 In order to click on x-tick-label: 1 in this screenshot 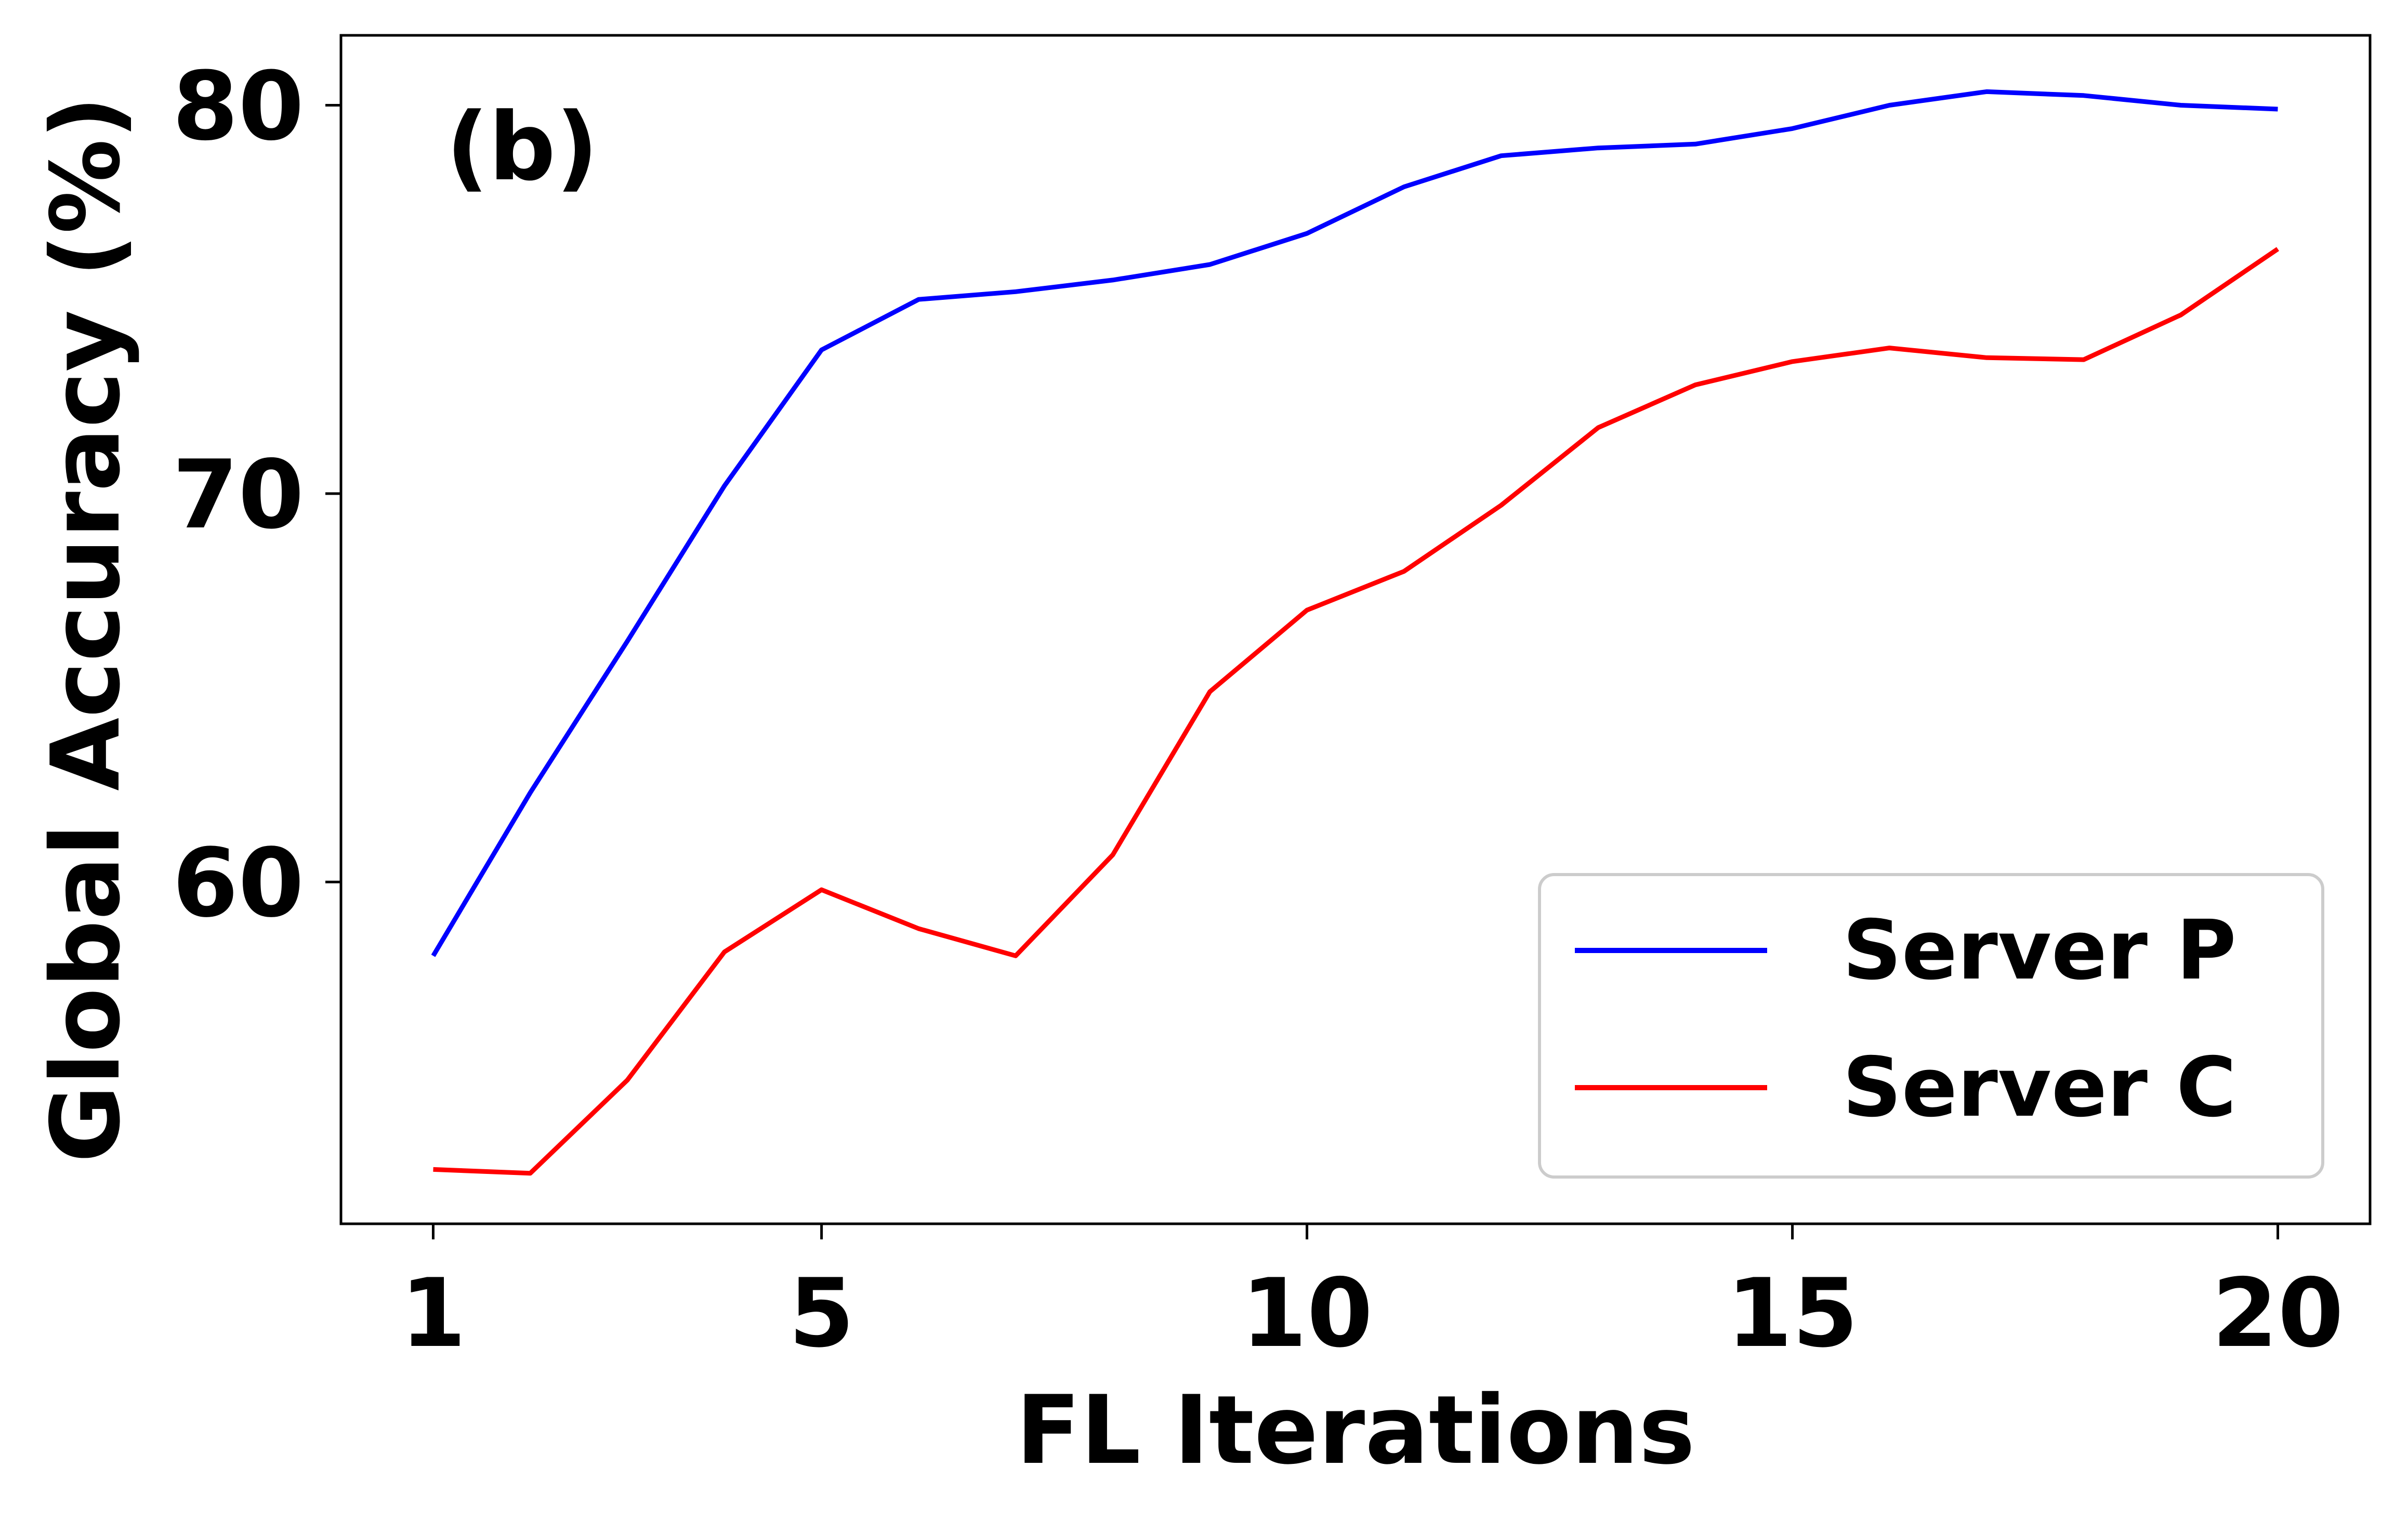, I will do `click(433, 1313)`.